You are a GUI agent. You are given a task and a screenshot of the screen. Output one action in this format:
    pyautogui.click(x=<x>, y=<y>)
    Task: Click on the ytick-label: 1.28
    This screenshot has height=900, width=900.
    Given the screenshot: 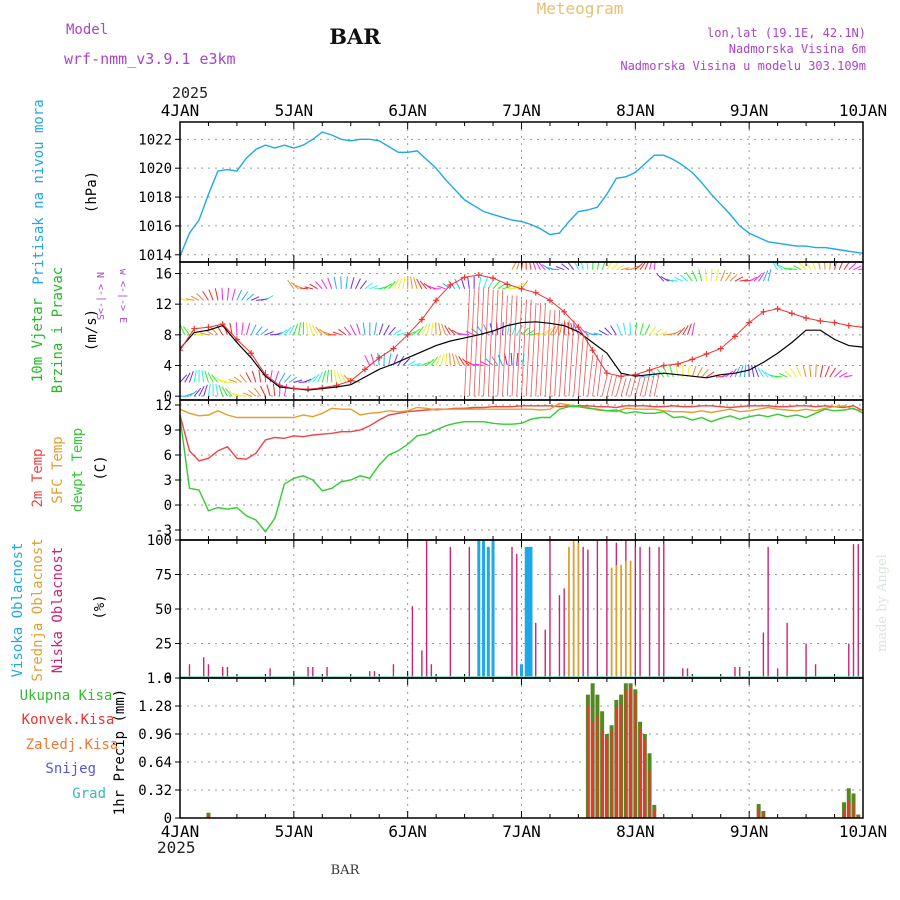 What is the action you would take?
    pyautogui.click(x=155, y=707)
    